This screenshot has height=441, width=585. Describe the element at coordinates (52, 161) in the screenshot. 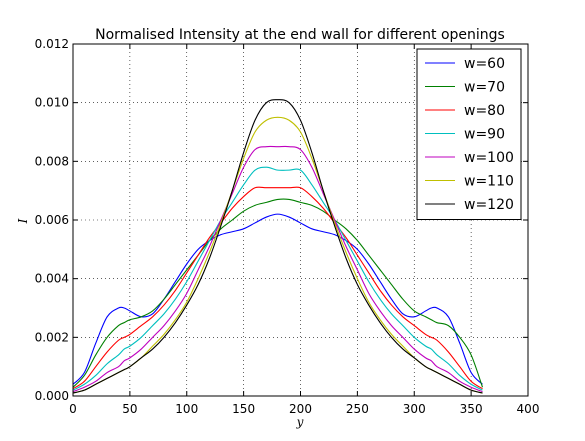

I see `y-tick-label: 0.008` at that location.